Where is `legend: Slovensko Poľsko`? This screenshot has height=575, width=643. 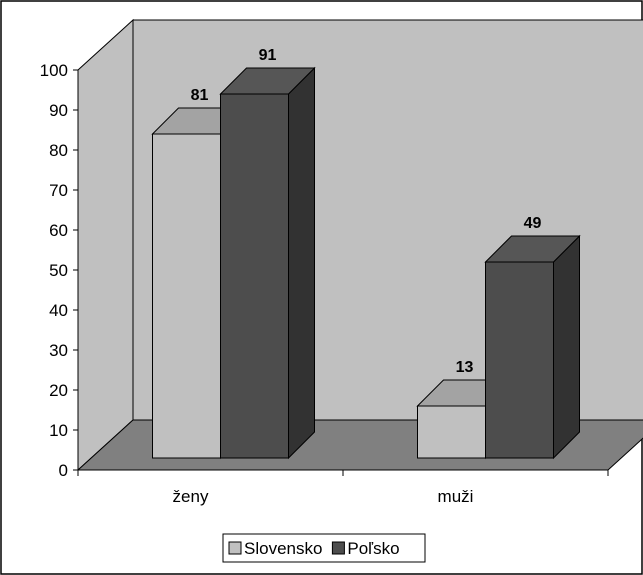
legend: Slovensko Poľsko is located at coordinates (324, 548).